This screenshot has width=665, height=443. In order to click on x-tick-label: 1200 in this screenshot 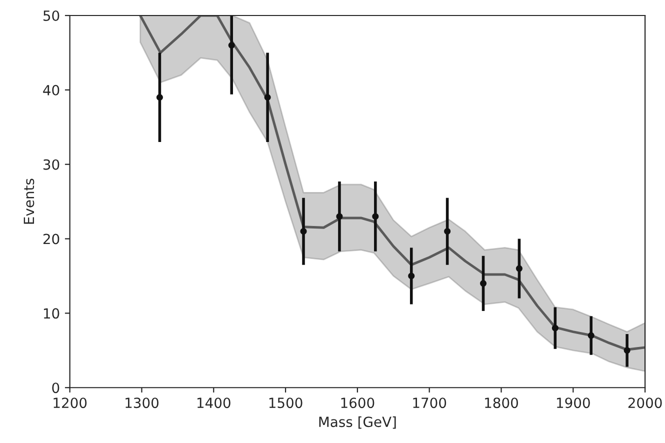, I will do `click(70, 403)`.